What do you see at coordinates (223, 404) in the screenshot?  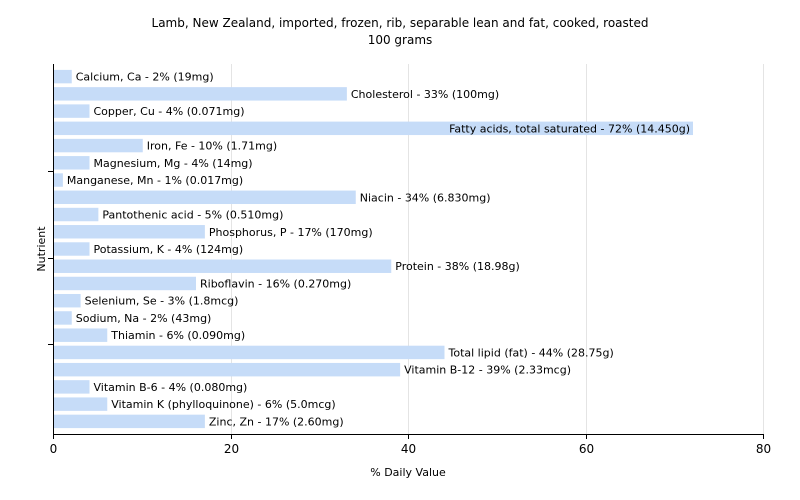 I see `bar-label: Vitamin K (phylloquinone) - 6% (5.0mcg)` at bounding box center [223, 404].